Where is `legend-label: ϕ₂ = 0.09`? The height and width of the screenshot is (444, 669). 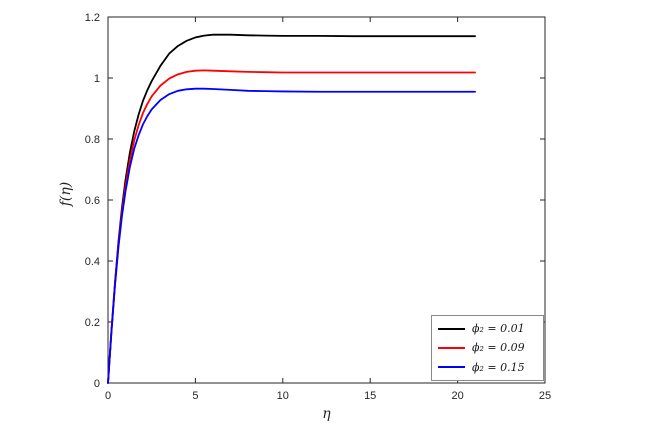
legend-label: ϕ₂ = 0.09 is located at coordinates (498, 348).